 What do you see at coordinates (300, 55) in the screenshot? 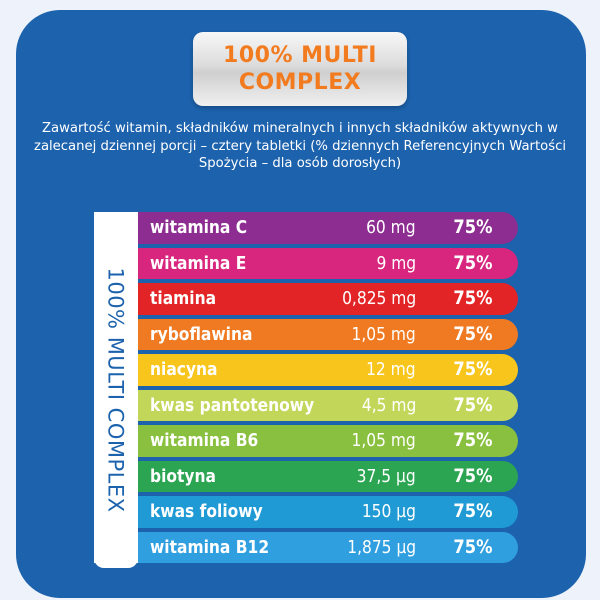
I see `badge-line-1: 100% MULTI` at bounding box center [300, 55].